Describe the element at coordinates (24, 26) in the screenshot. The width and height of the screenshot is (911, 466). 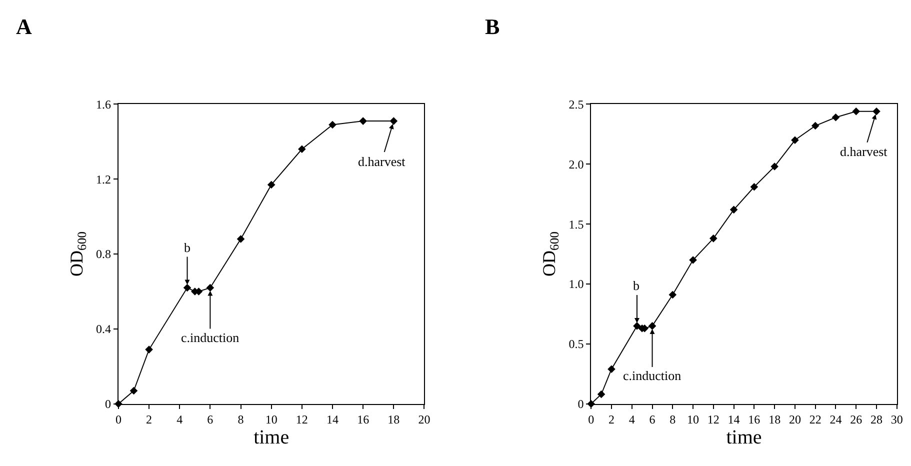
I see `chart-title: A` at that location.